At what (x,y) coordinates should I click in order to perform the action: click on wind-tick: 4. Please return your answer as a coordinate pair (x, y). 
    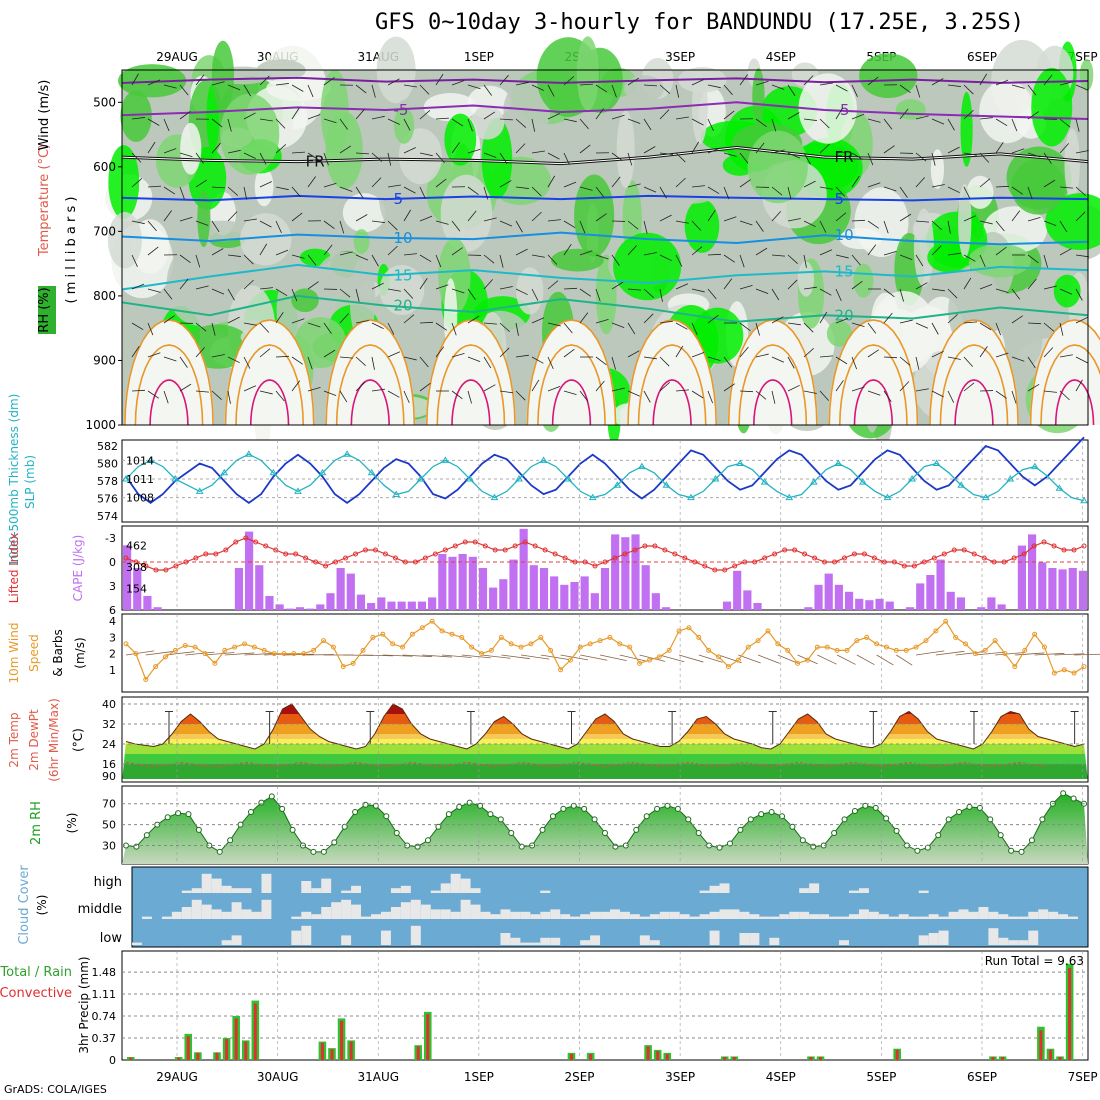
    Looking at the image, I should click on (112, 621).